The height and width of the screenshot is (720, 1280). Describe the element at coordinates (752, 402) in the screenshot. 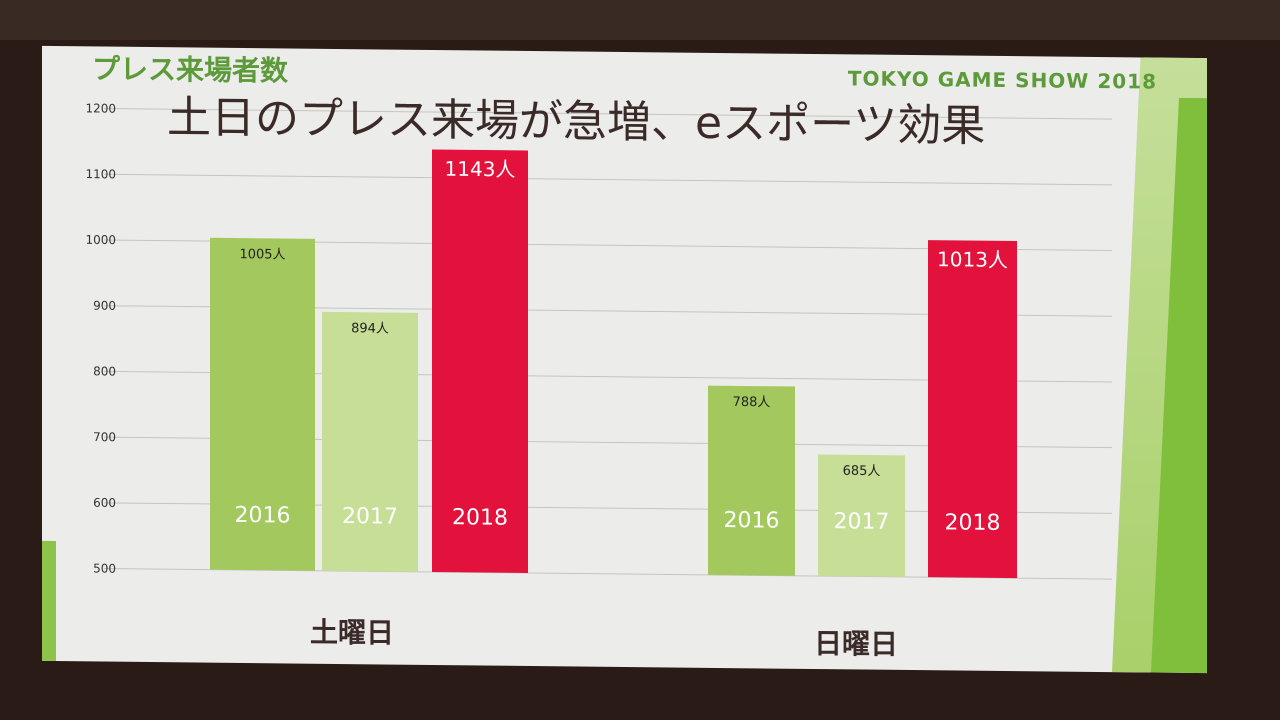

I see `data-label: 788人` at that location.